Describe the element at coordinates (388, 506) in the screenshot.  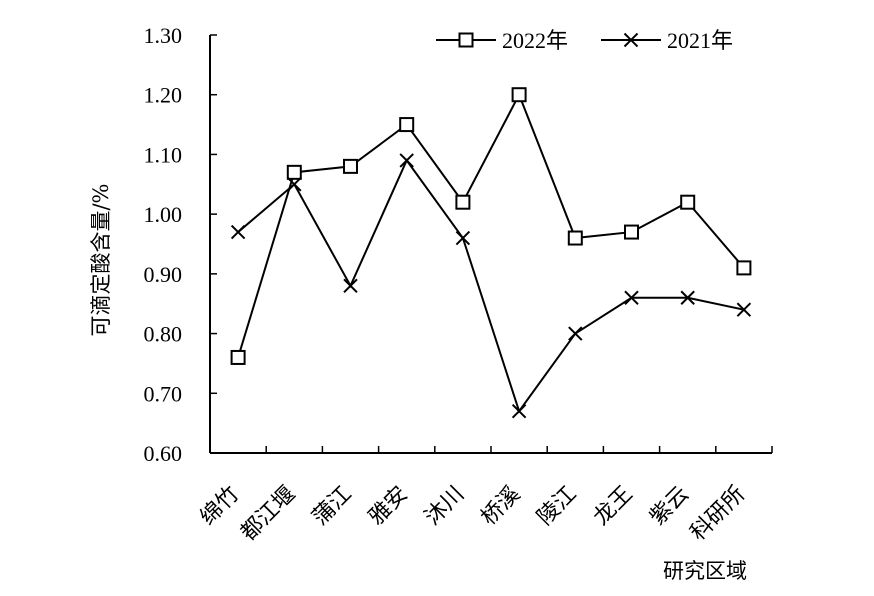
I see `x-category-label: 雅安` at that location.